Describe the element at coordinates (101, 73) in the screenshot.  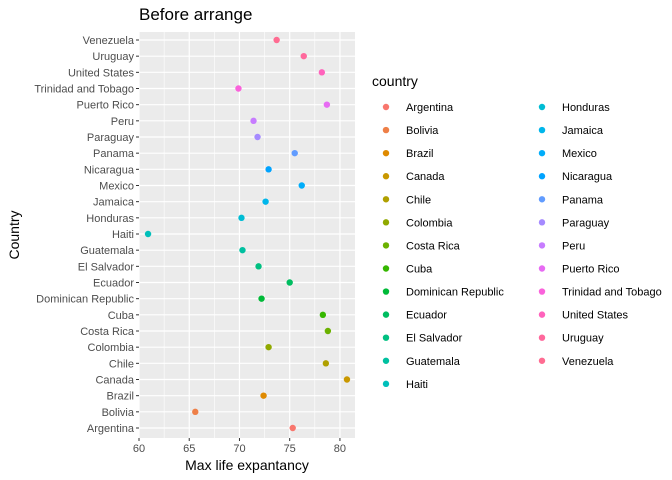
I see `y-tick-label: United States` at that location.